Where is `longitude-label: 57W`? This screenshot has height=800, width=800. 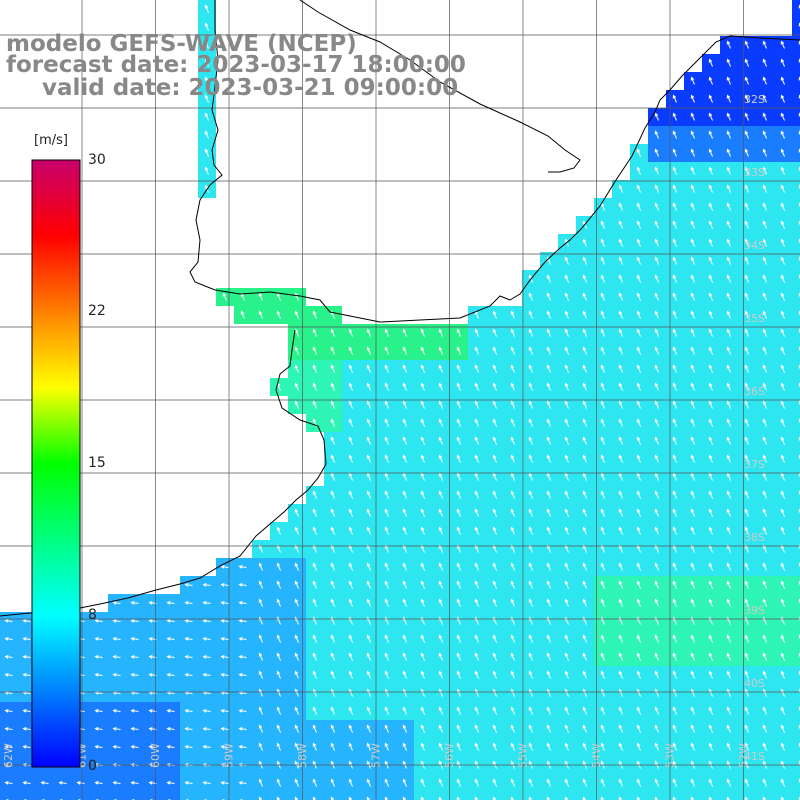
longitude-label: 57W is located at coordinates (376, 755).